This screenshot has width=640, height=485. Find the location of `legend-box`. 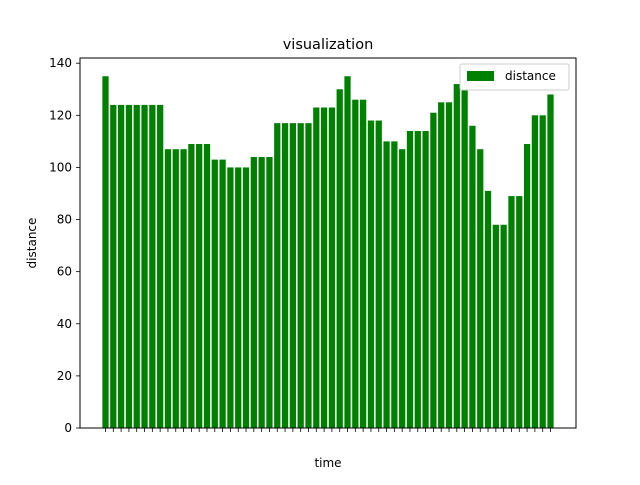

legend-box is located at coordinates (514, 77).